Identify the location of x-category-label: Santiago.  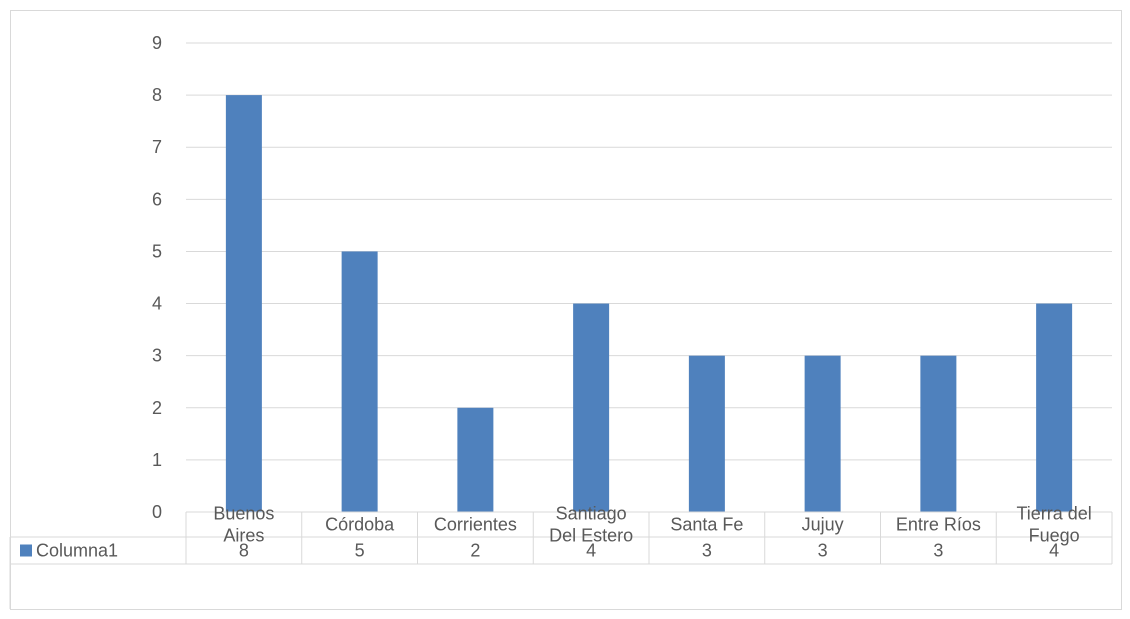
(591, 514).